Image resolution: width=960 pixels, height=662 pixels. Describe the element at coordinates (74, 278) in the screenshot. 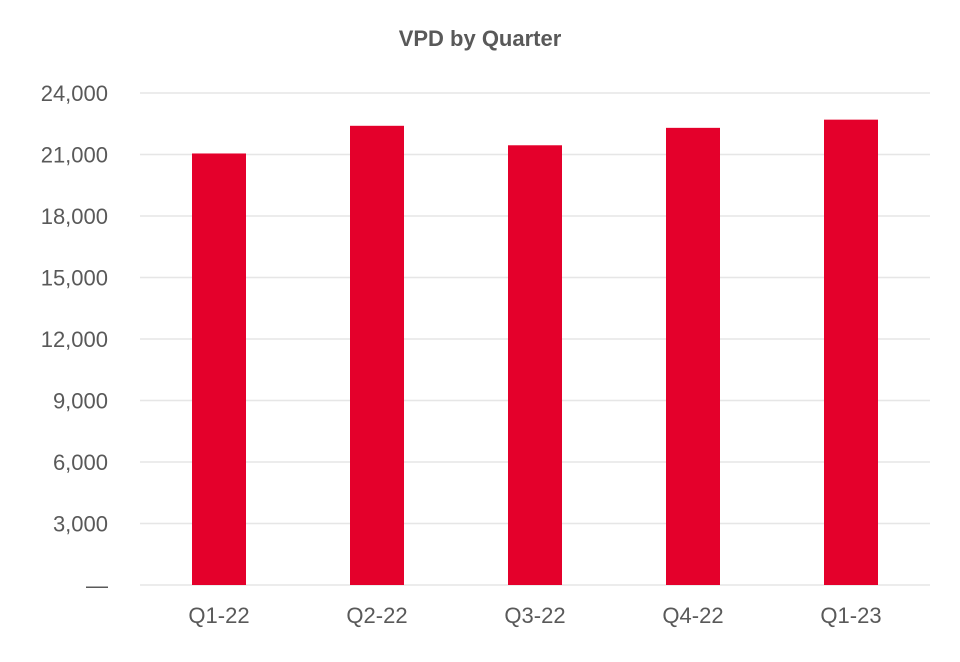

I see `y-tick-label: 15,000` at that location.